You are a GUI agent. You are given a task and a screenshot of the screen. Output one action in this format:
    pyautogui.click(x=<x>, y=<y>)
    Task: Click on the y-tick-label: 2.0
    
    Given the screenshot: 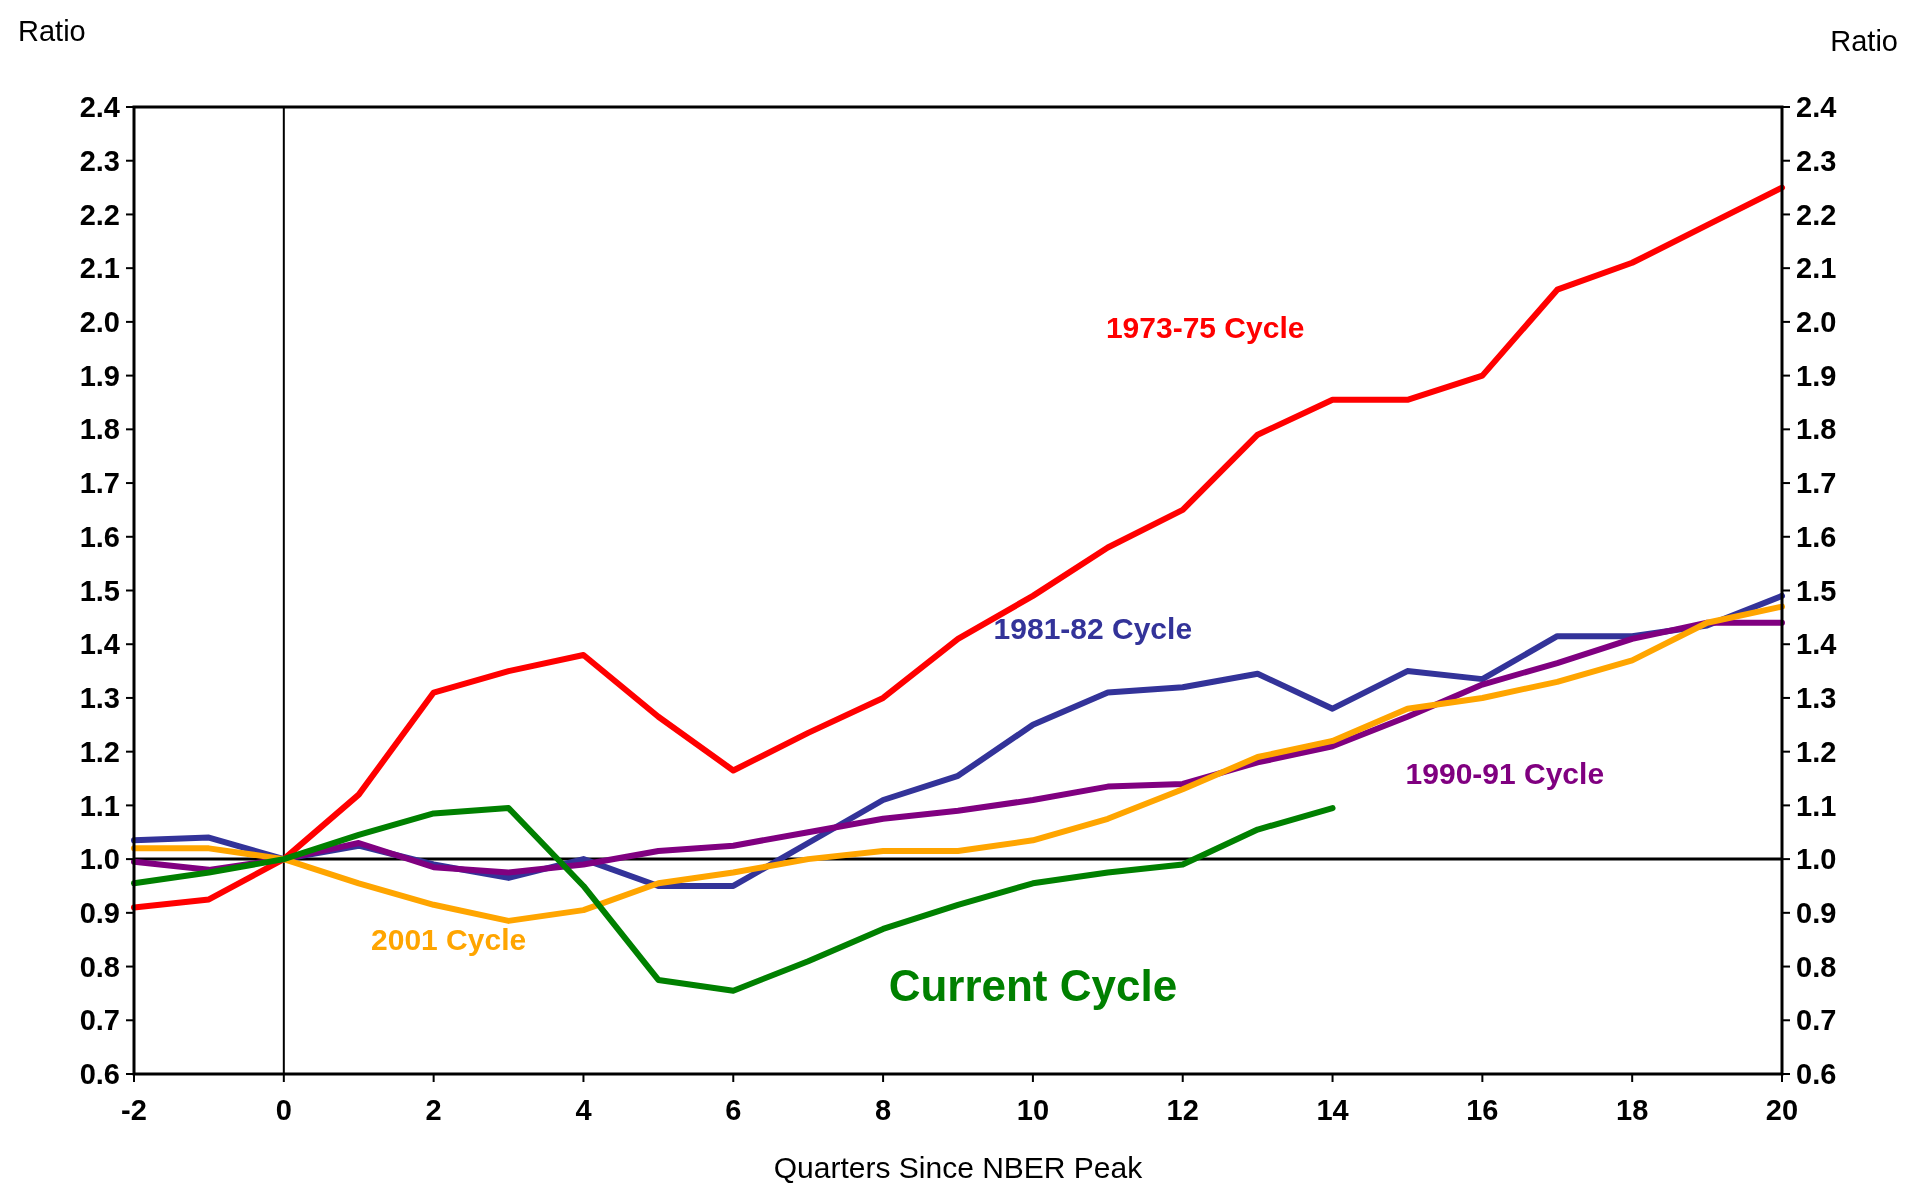 What is the action you would take?
    pyautogui.click(x=99, y=322)
    